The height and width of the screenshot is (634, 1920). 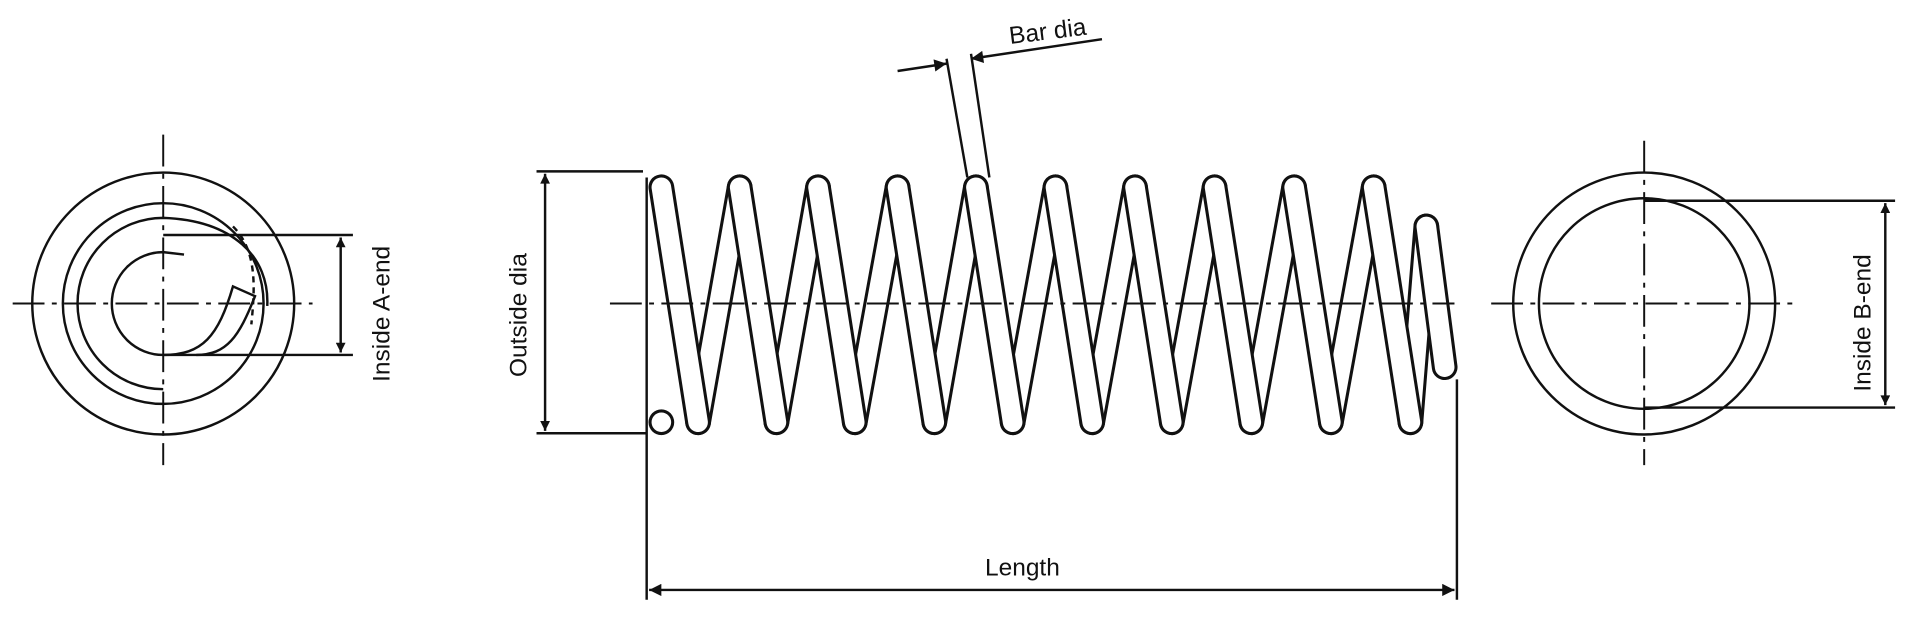 What do you see at coordinates (519, 315) in the screenshot?
I see `outside-dia-label: Outside dia` at bounding box center [519, 315].